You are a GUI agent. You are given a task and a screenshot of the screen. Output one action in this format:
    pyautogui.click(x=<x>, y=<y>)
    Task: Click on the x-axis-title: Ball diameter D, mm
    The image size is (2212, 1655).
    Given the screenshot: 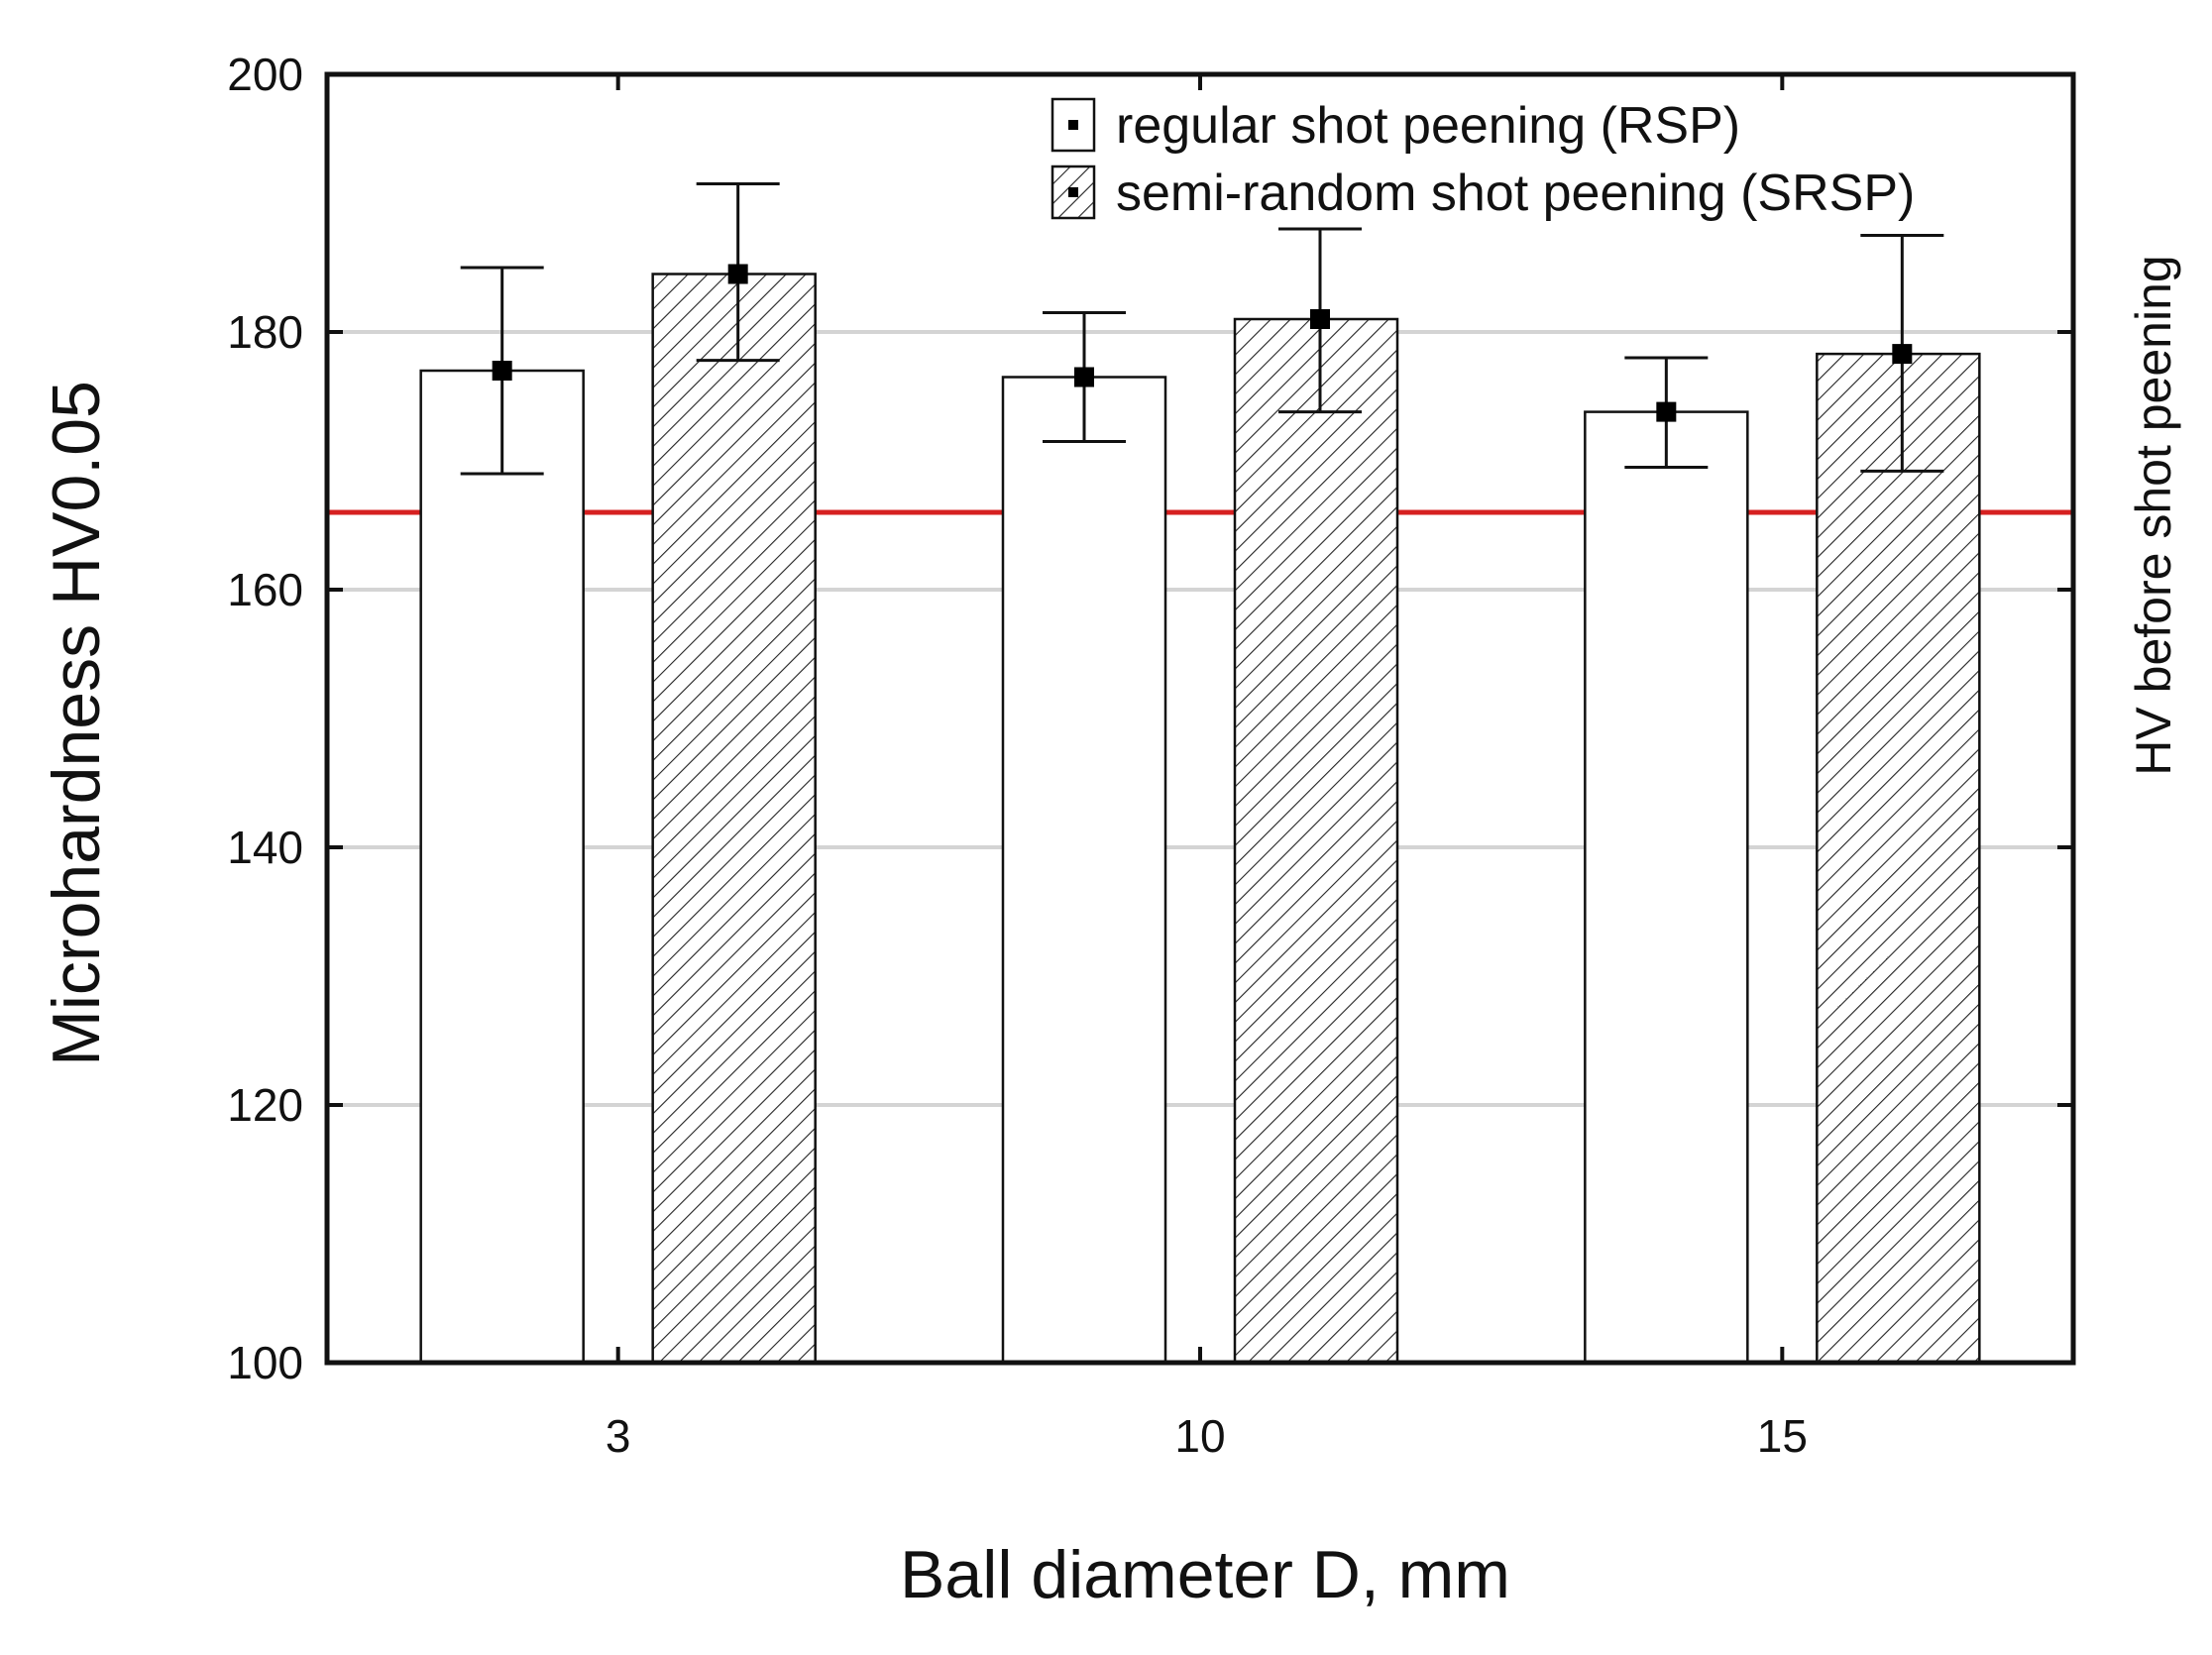 What is the action you would take?
    pyautogui.click(x=1205, y=1574)
    